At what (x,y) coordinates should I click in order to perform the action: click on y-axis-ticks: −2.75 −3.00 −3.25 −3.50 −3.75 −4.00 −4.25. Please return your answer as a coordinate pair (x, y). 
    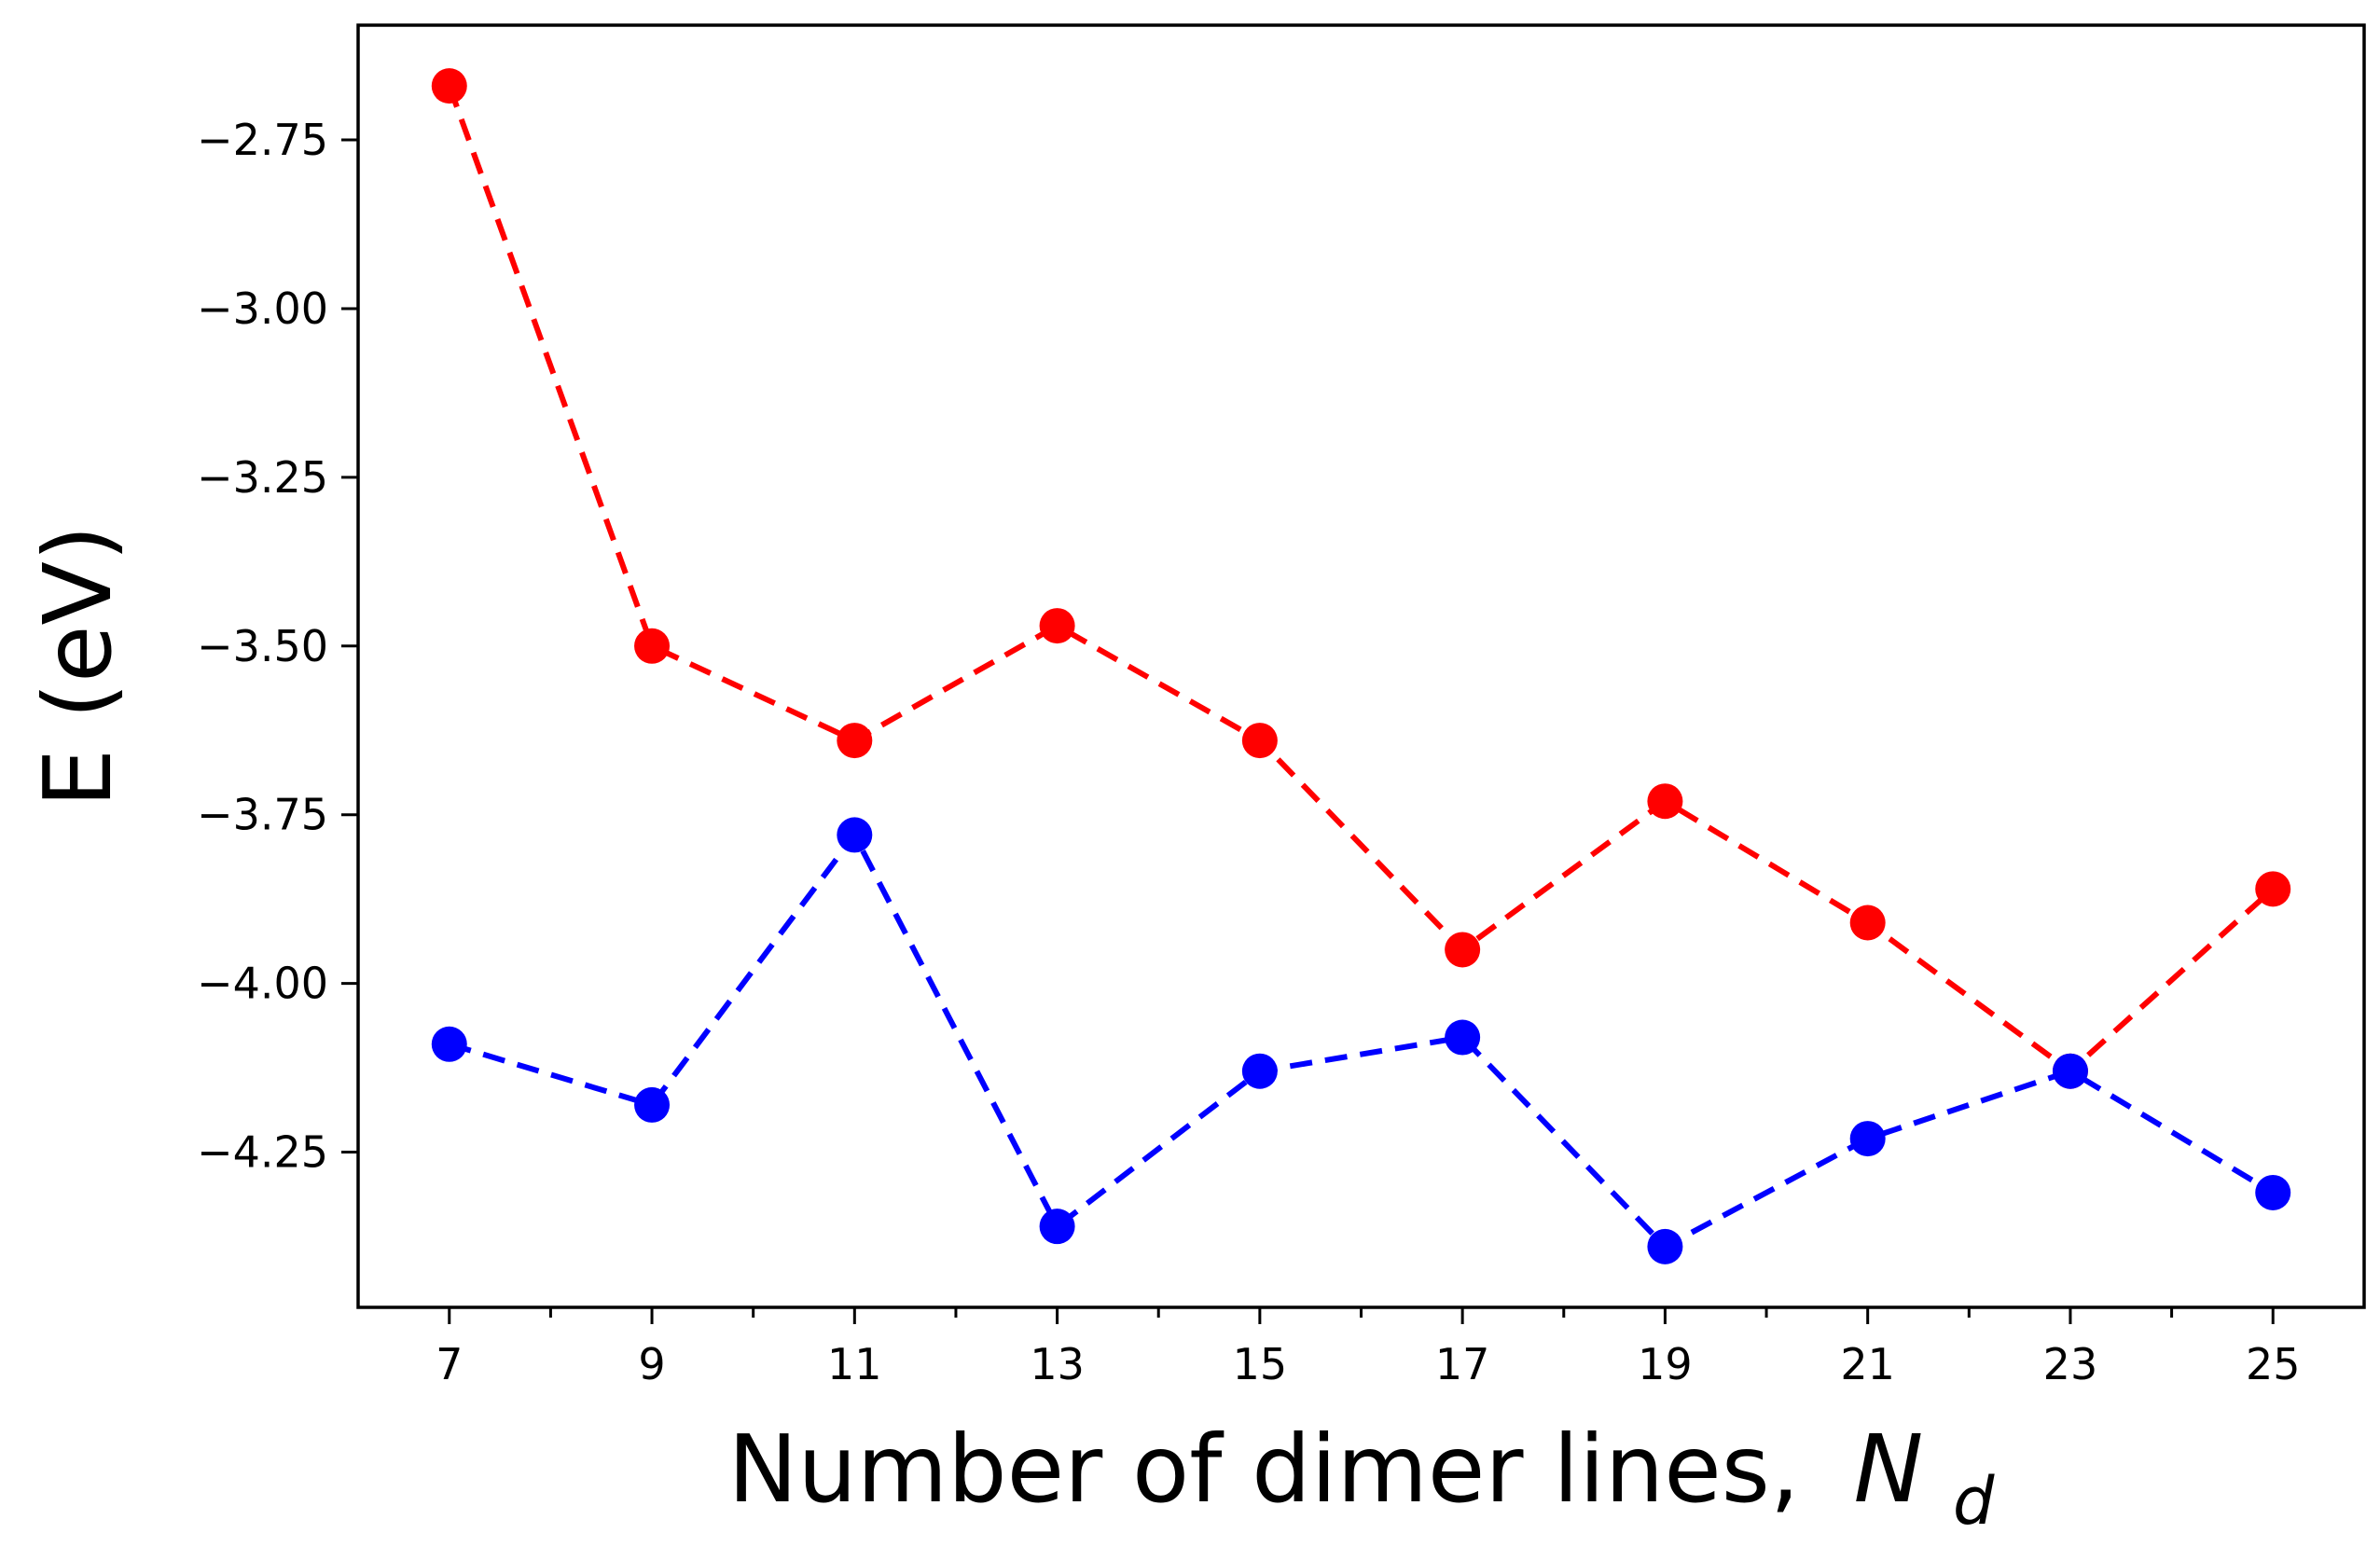
    Looking at the image, I should click on (277, 646).